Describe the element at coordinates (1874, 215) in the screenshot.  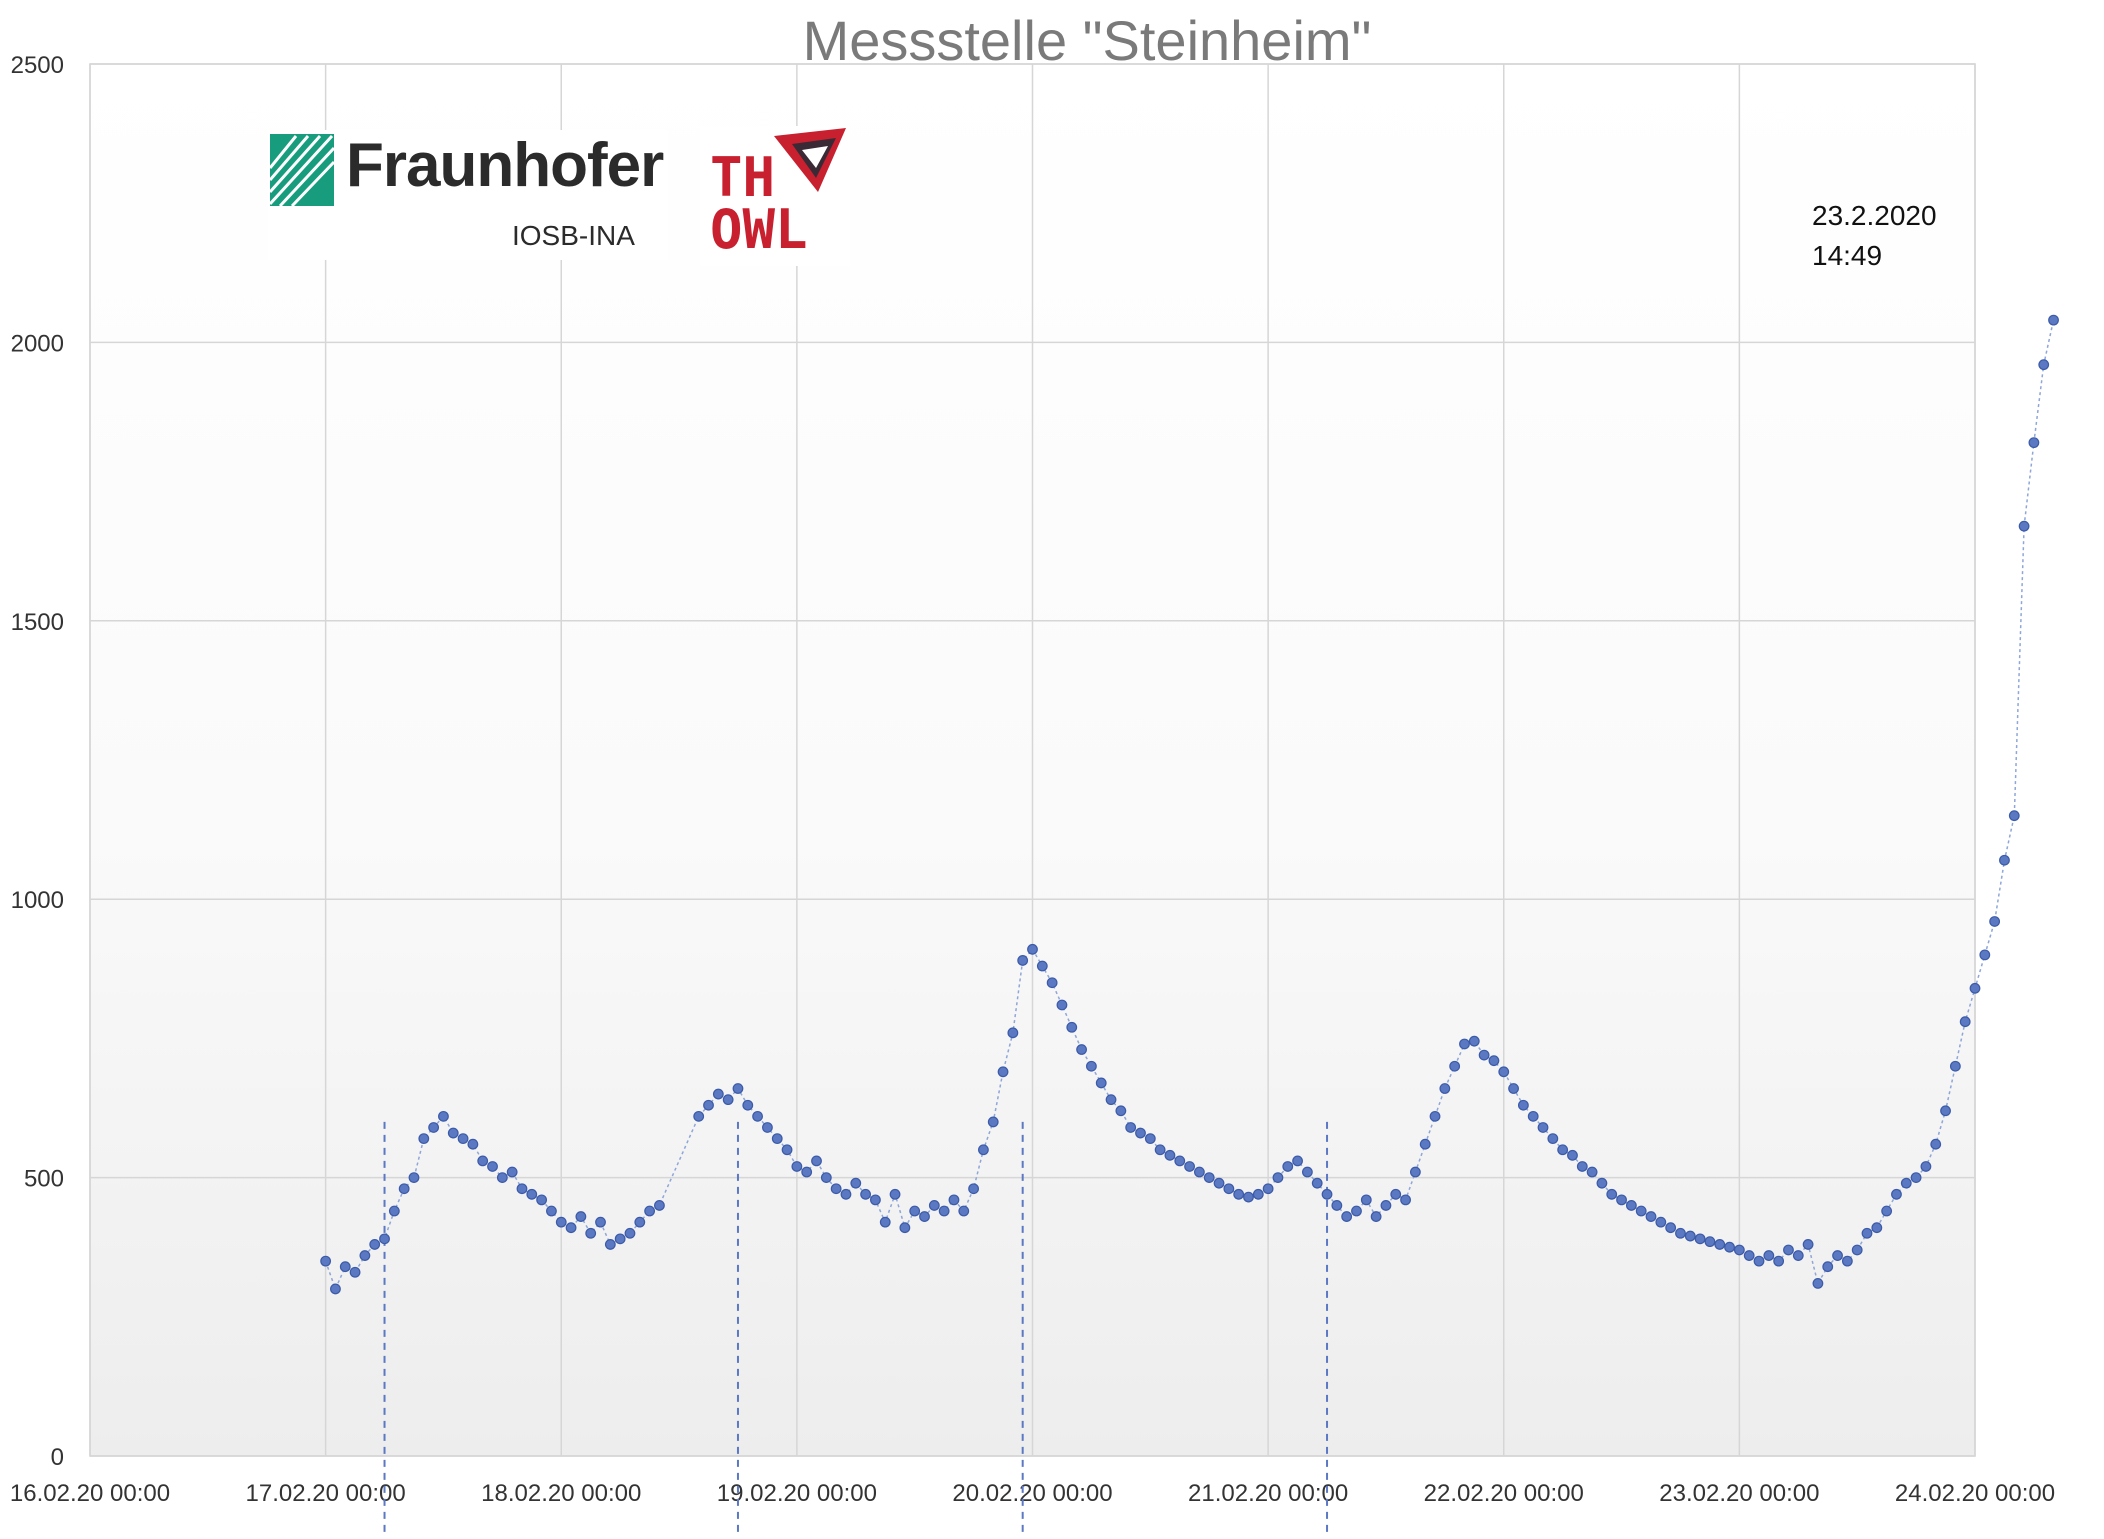
I see `annotation-date: 23.2.2020` at that location.